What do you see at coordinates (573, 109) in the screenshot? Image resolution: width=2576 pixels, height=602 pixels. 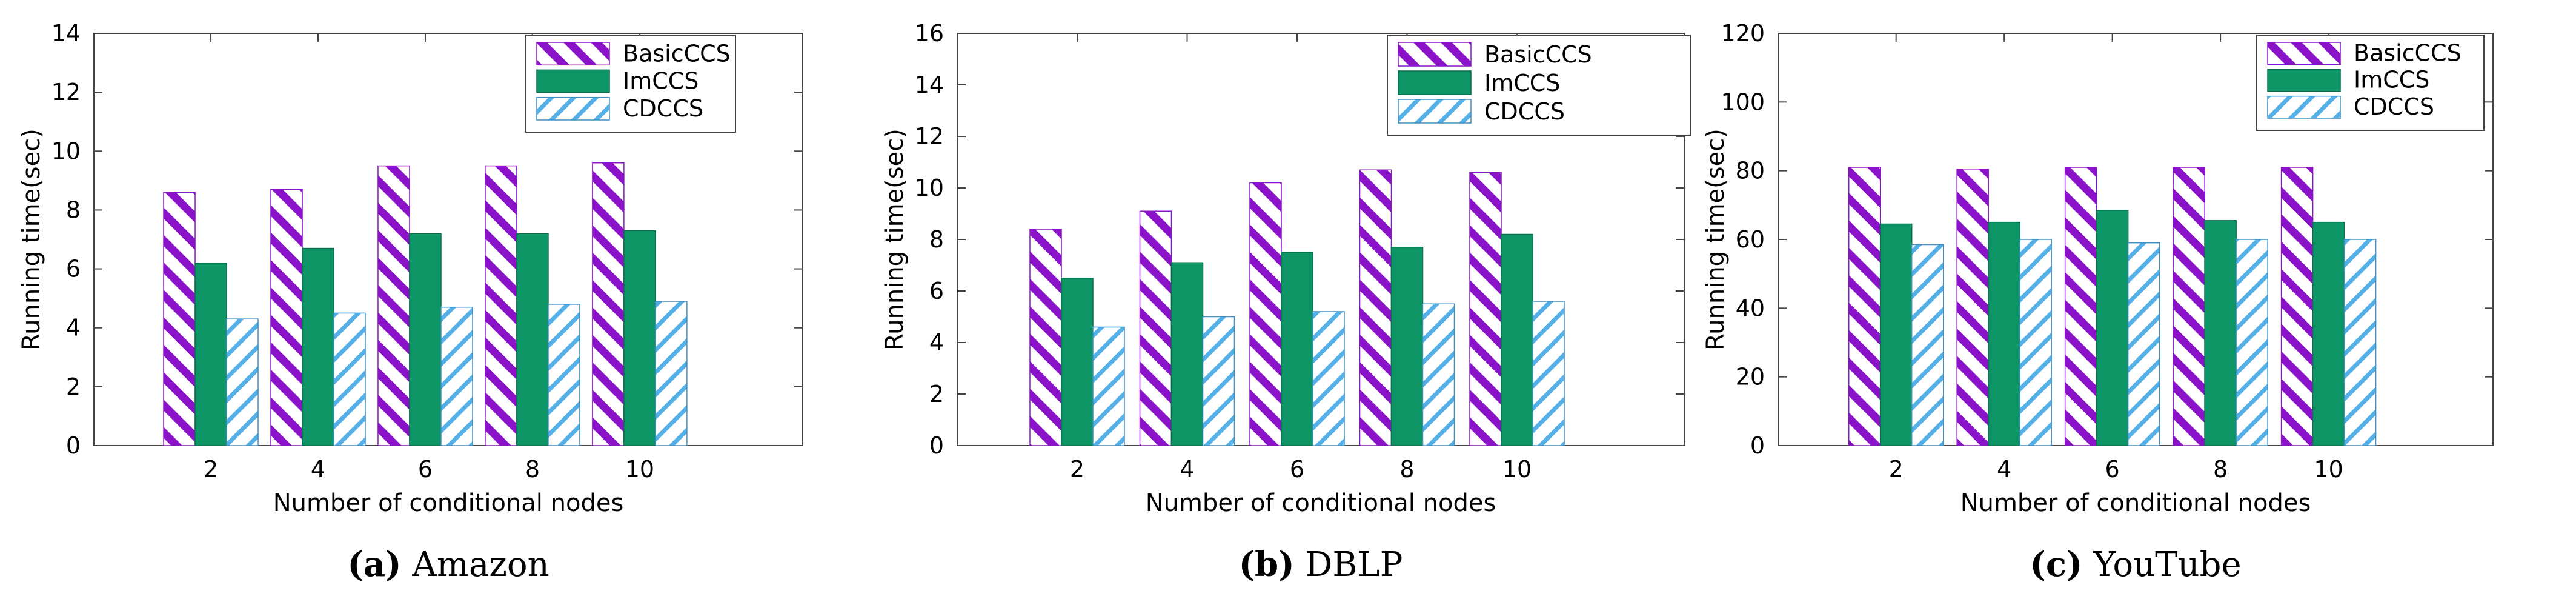 I see `legend-swatch-cdccs` at bounding box center [573, 109].